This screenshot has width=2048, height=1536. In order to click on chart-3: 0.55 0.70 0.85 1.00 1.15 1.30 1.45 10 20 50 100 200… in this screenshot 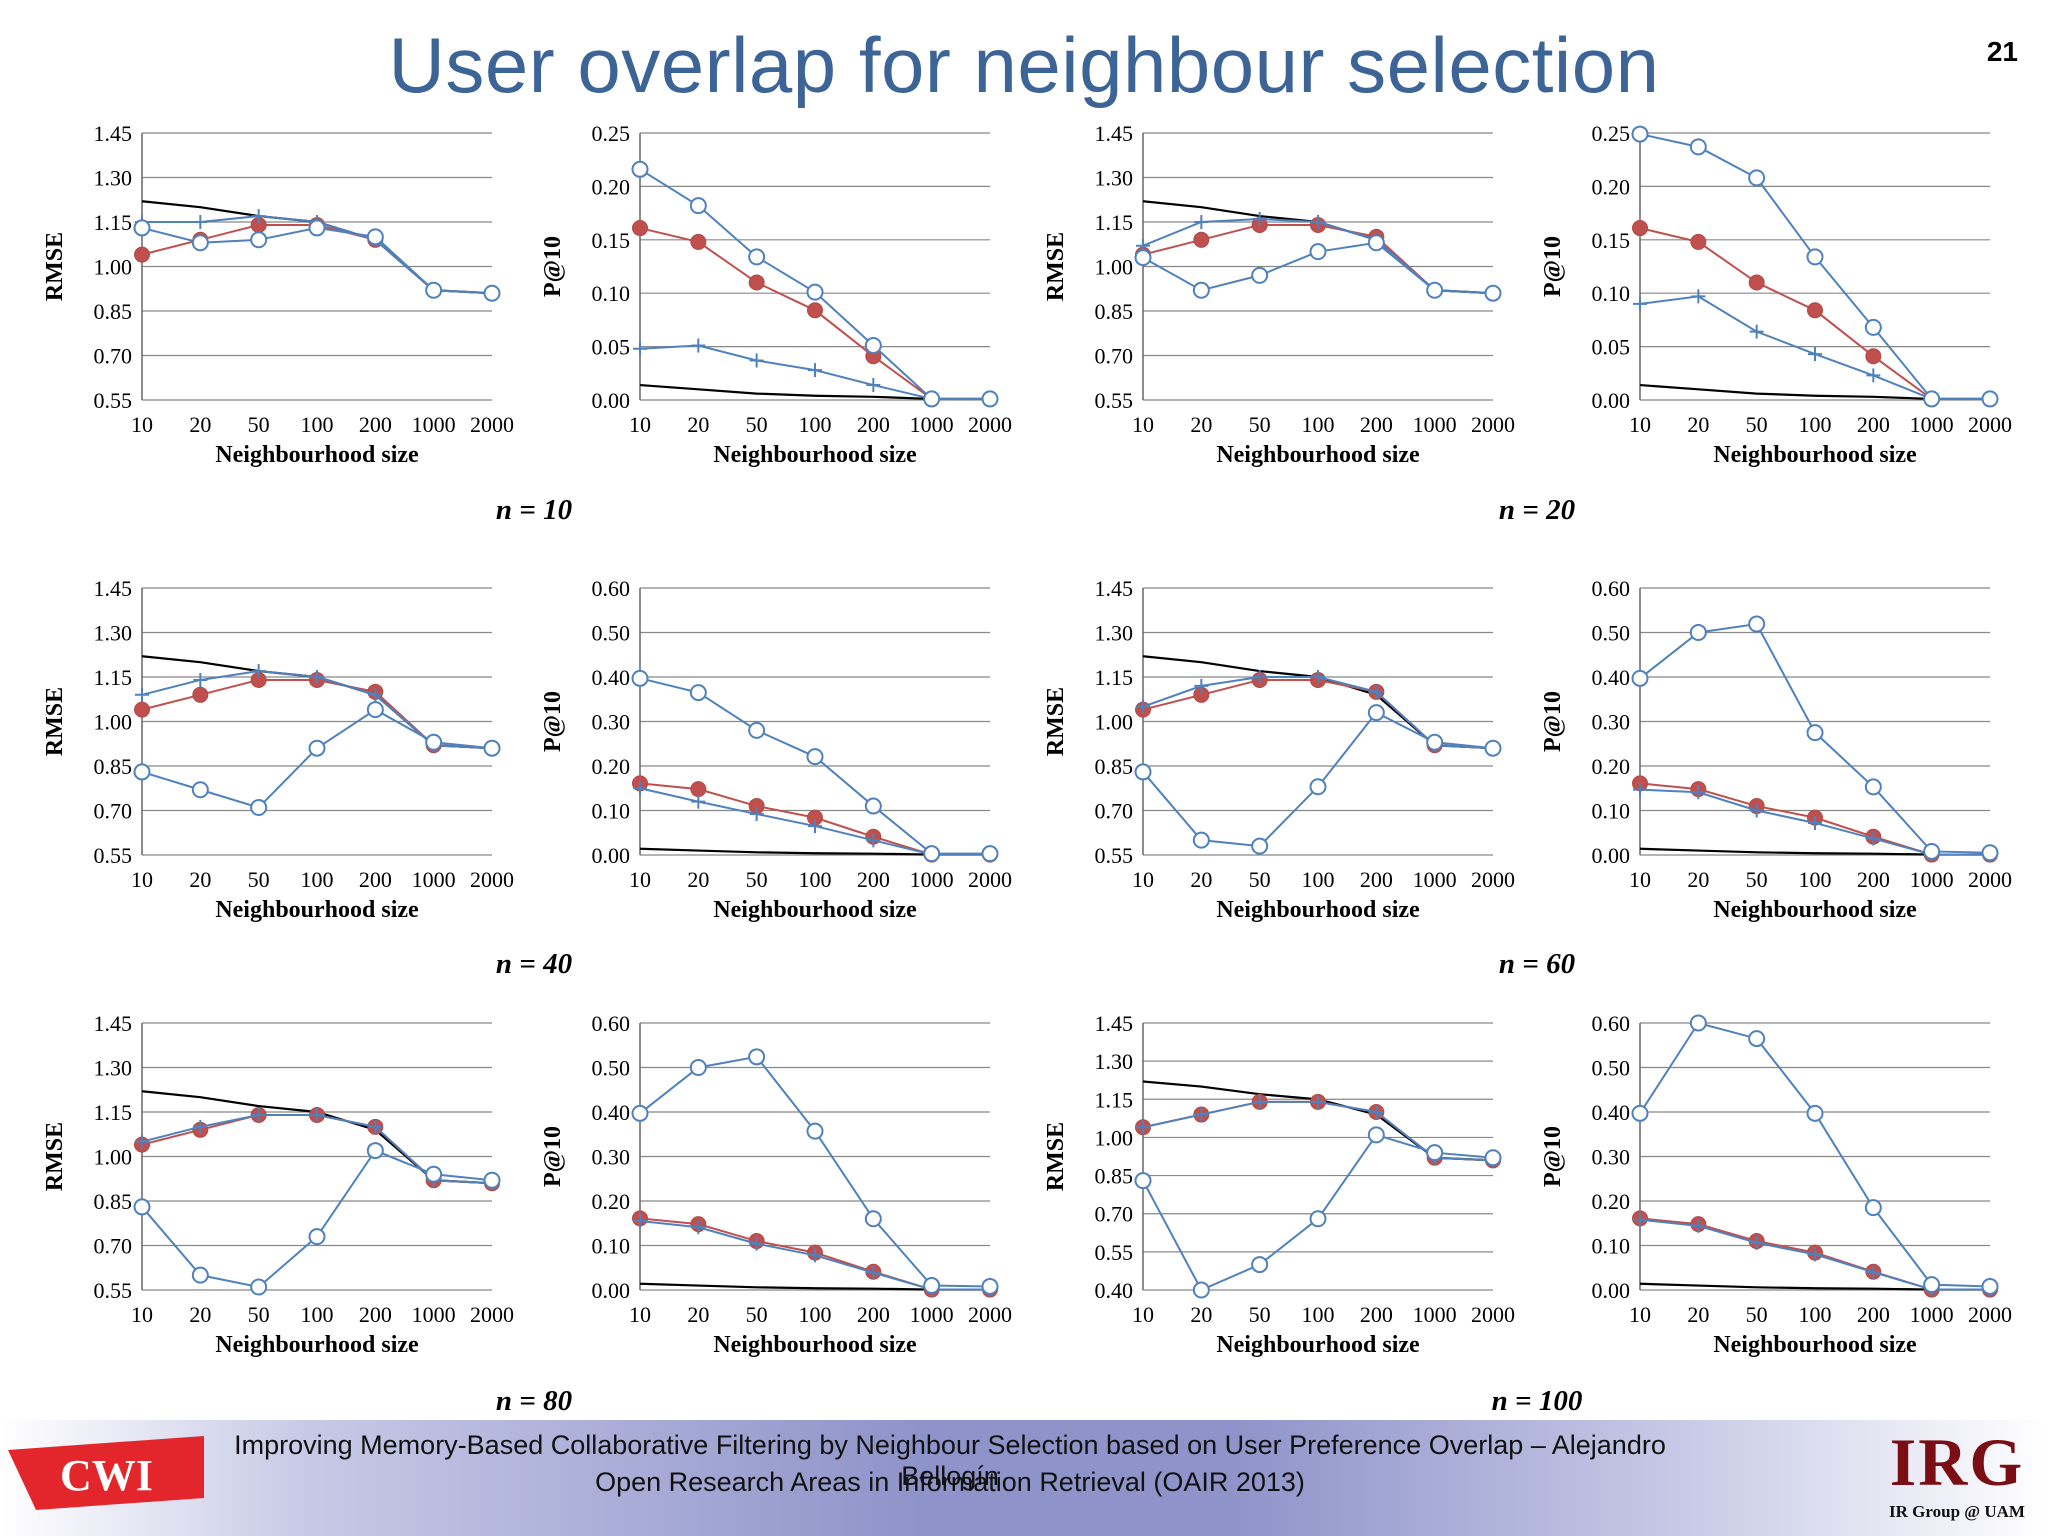, I will do `click(1279, 294)`.